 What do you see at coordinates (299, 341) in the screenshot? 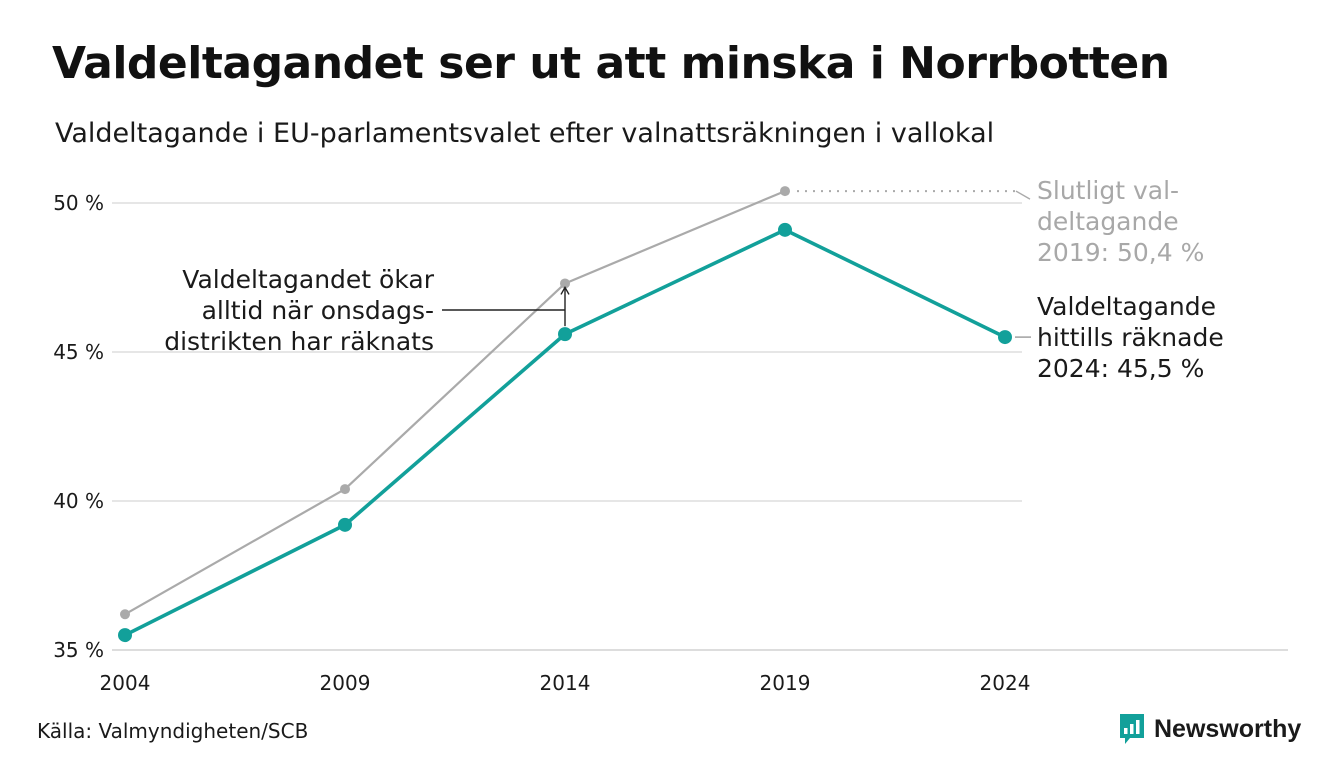
I see `note-line: distrikten har räknats` at bounding box center [299, 341].